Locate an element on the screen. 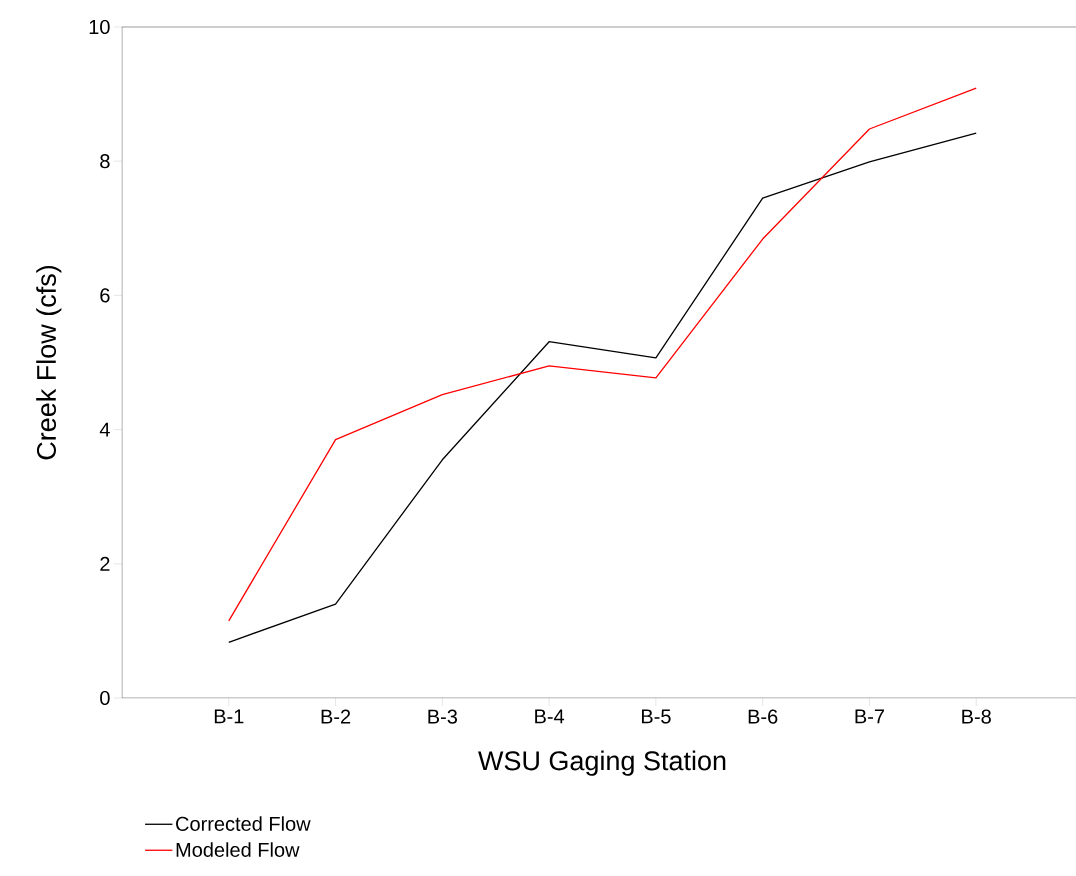 The width and height of the screenshot is (1076, 876). legend-label: Corrected Flow is located at coordinates (243, 823).